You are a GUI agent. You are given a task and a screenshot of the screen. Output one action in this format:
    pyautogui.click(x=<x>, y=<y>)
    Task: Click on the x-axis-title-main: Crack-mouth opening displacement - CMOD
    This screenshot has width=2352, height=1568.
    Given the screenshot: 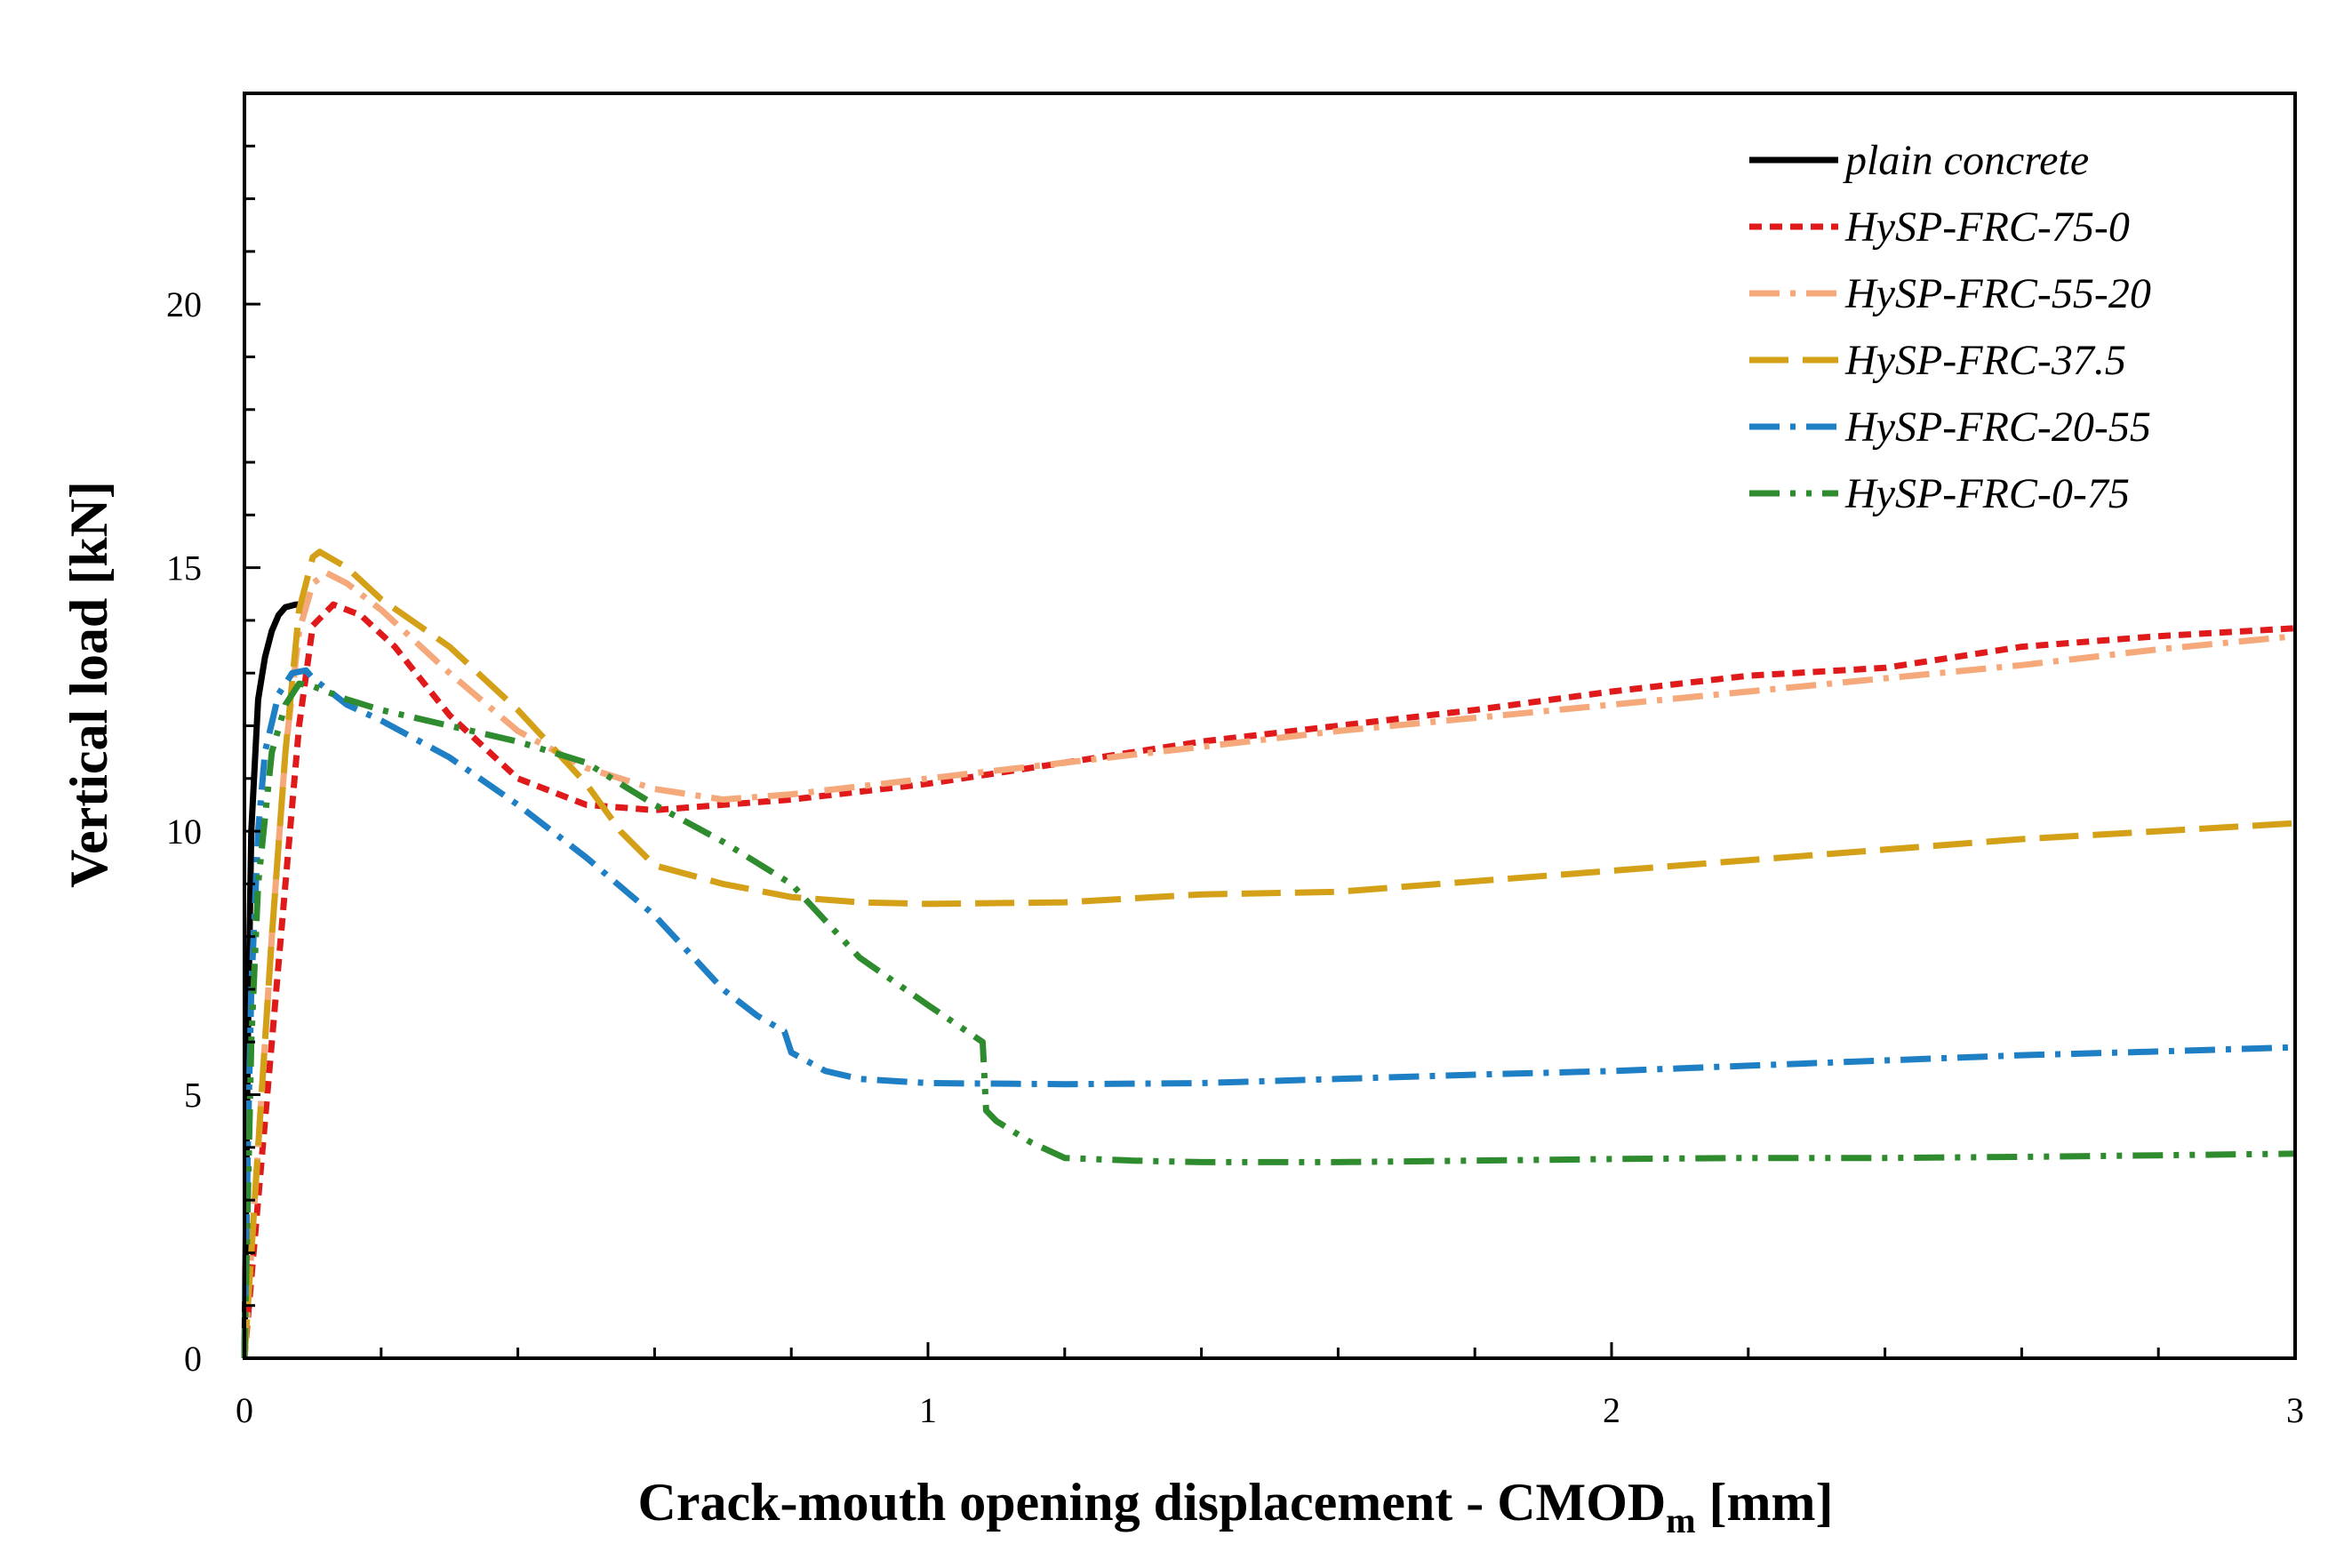 What is the action you would take?
    pyautogui.click(x=1152, y=1502)
    